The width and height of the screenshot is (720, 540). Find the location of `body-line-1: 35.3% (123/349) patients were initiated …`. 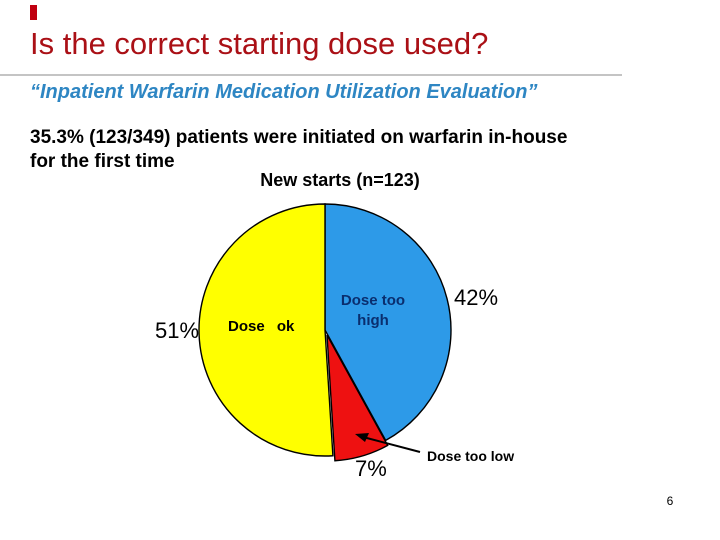

body-line-1: 35.3% (123/349) patients were initiated … is located at coordinates (299, 137).